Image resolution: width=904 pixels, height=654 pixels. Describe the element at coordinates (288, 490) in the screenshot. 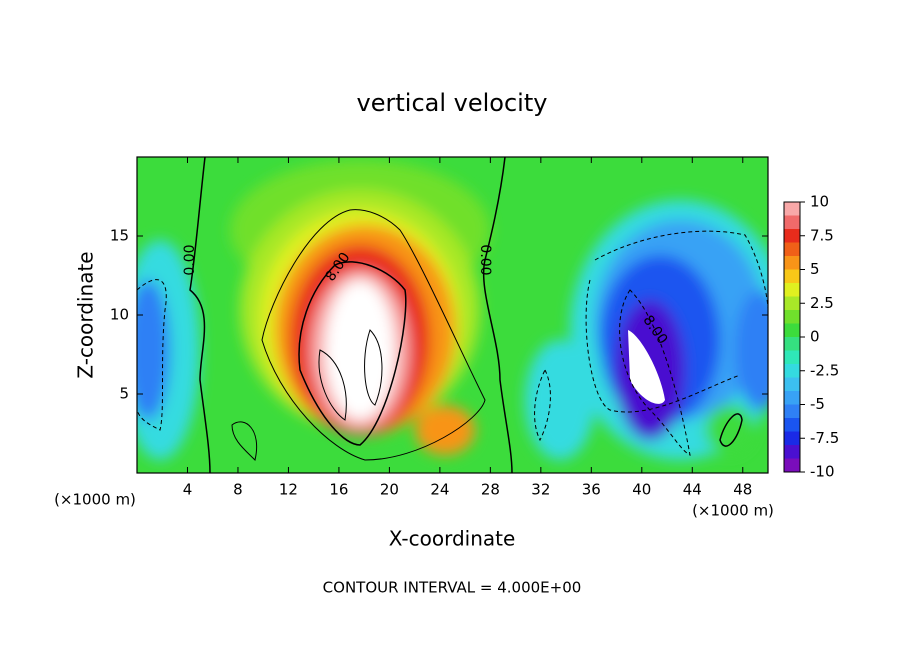

I see `x-tick-label: 12` at that location.